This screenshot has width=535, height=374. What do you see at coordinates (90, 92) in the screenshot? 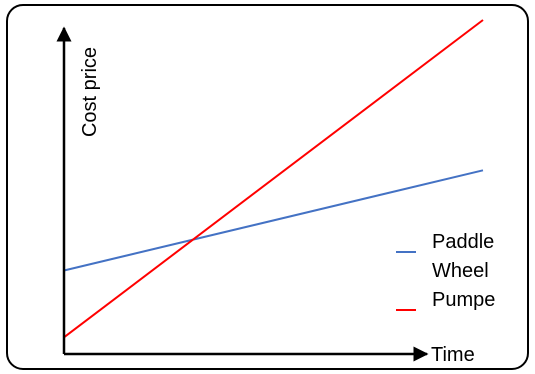
I see `y-axis-label: Cost price` at bounding box center [90, 92].